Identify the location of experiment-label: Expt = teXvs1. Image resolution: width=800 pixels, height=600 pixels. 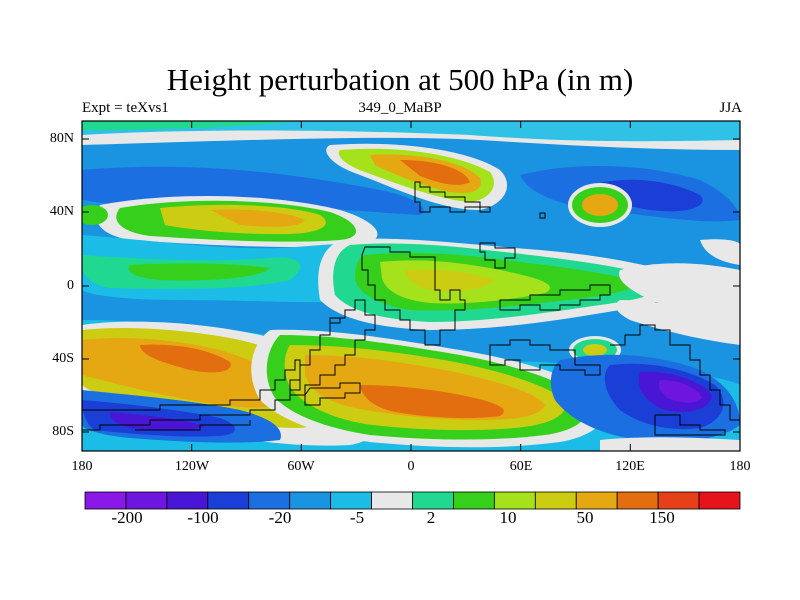
(125, 108).